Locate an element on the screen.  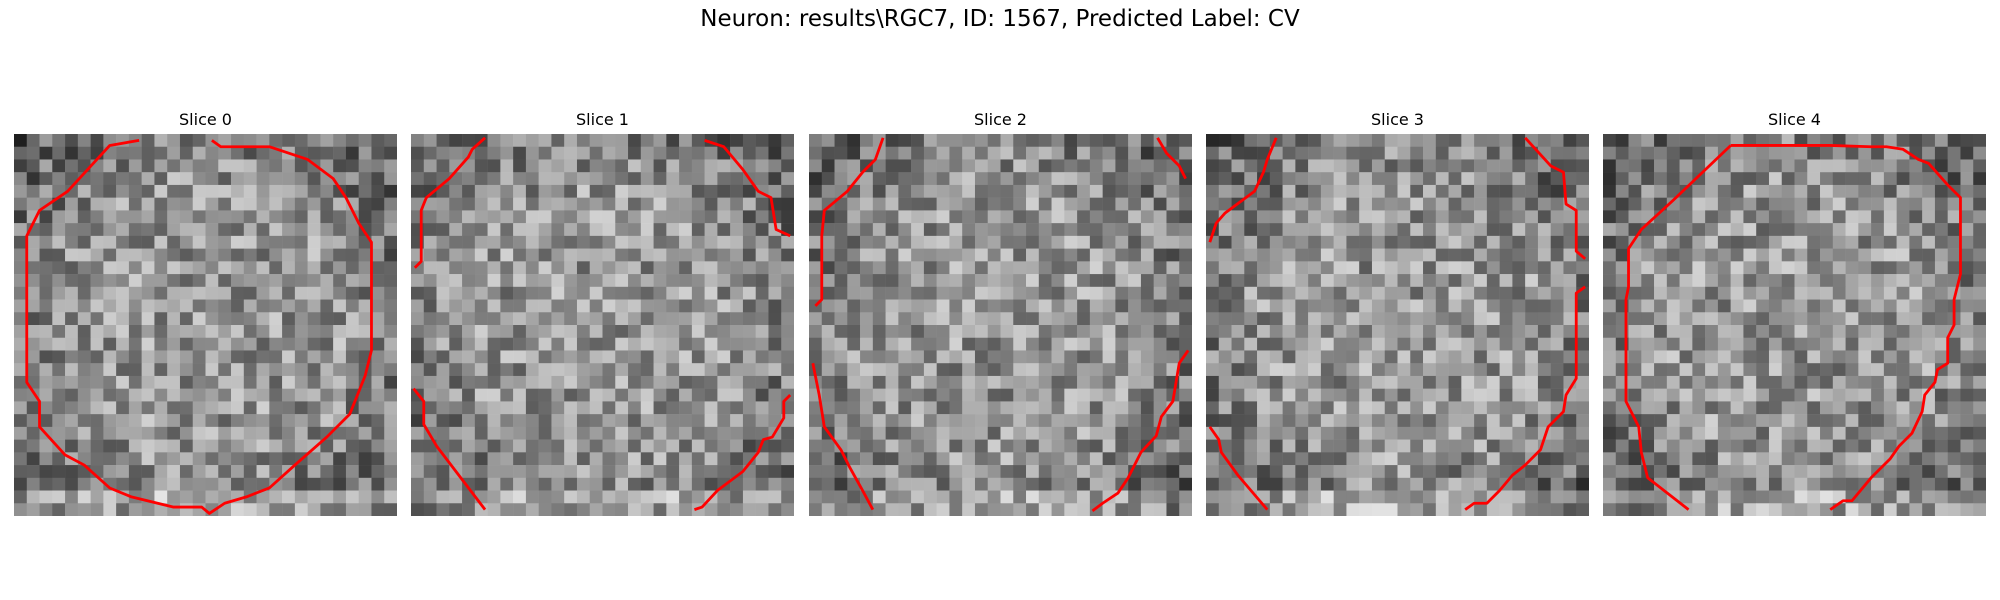
slice-title: Slice 0 is located at coordinates (205, 119).